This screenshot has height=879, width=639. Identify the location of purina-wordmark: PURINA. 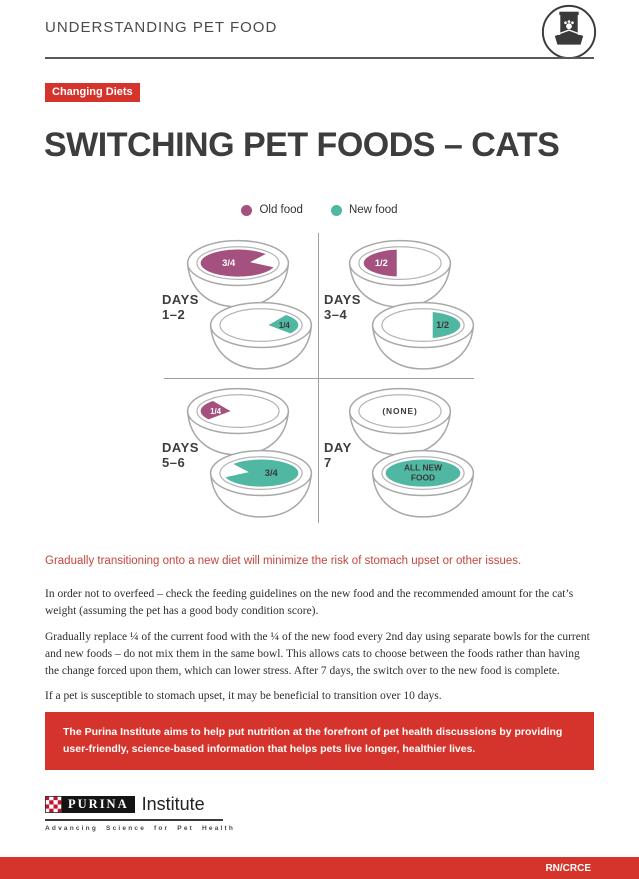
(98, 804).